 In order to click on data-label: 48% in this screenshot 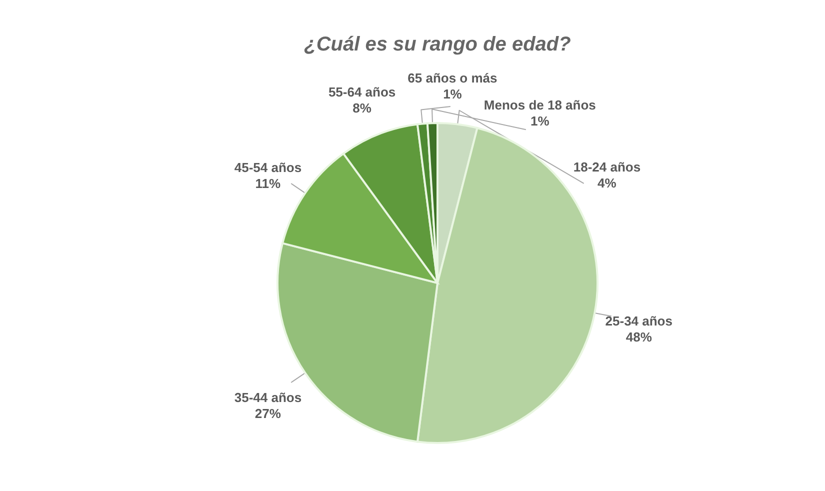, I will do `click(639, 336)`.